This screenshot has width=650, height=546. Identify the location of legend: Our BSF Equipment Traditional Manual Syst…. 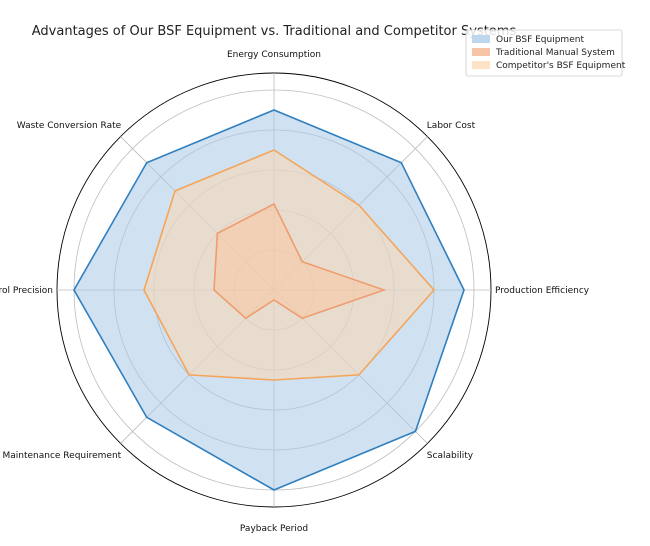
(545, 53).